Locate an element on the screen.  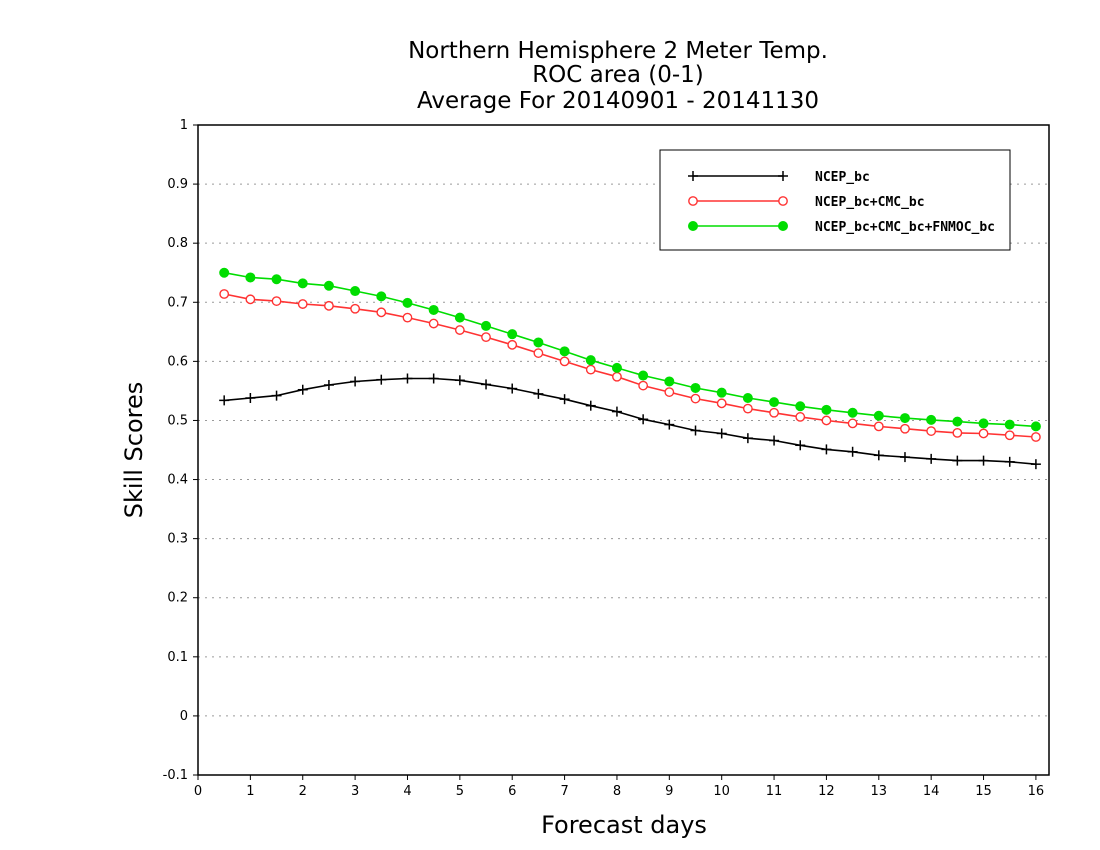
legend-entry: NCEP_bc+CMC_bc+FNMOC_bc is located at coordinates (841, 227).